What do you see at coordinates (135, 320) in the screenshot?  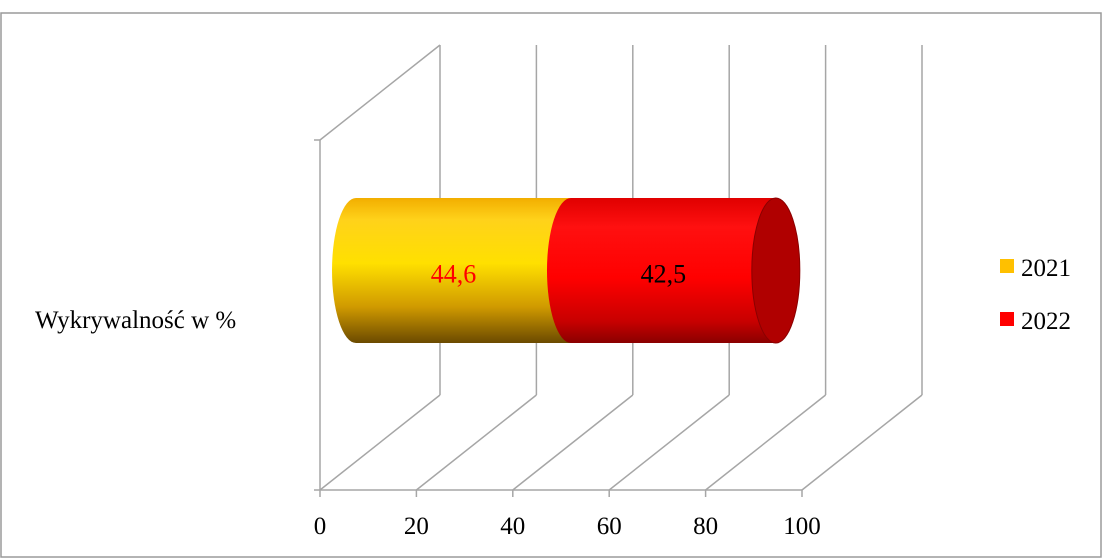 I see `category-label: Wykrywalność w %` at bounding box center [135, 320].